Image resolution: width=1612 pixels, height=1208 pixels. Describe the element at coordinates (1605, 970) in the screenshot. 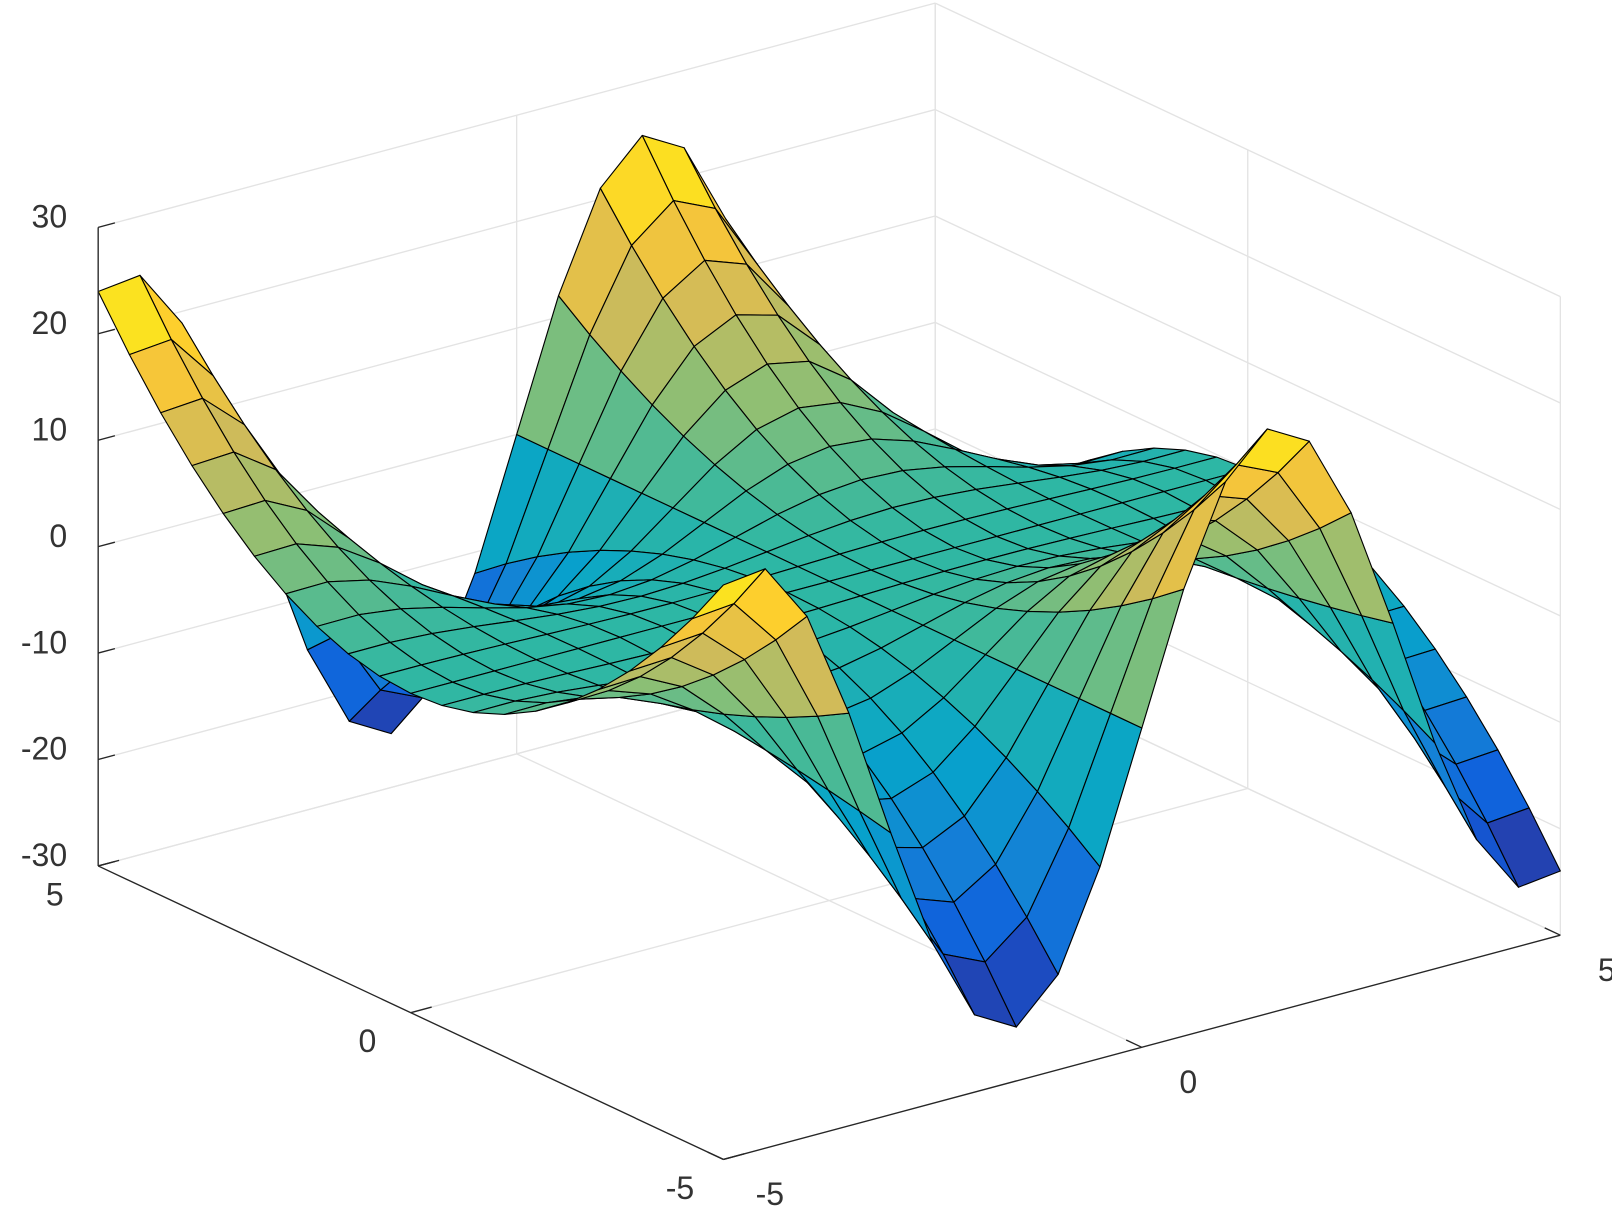

I see `x-tick-label: 5` at that location.